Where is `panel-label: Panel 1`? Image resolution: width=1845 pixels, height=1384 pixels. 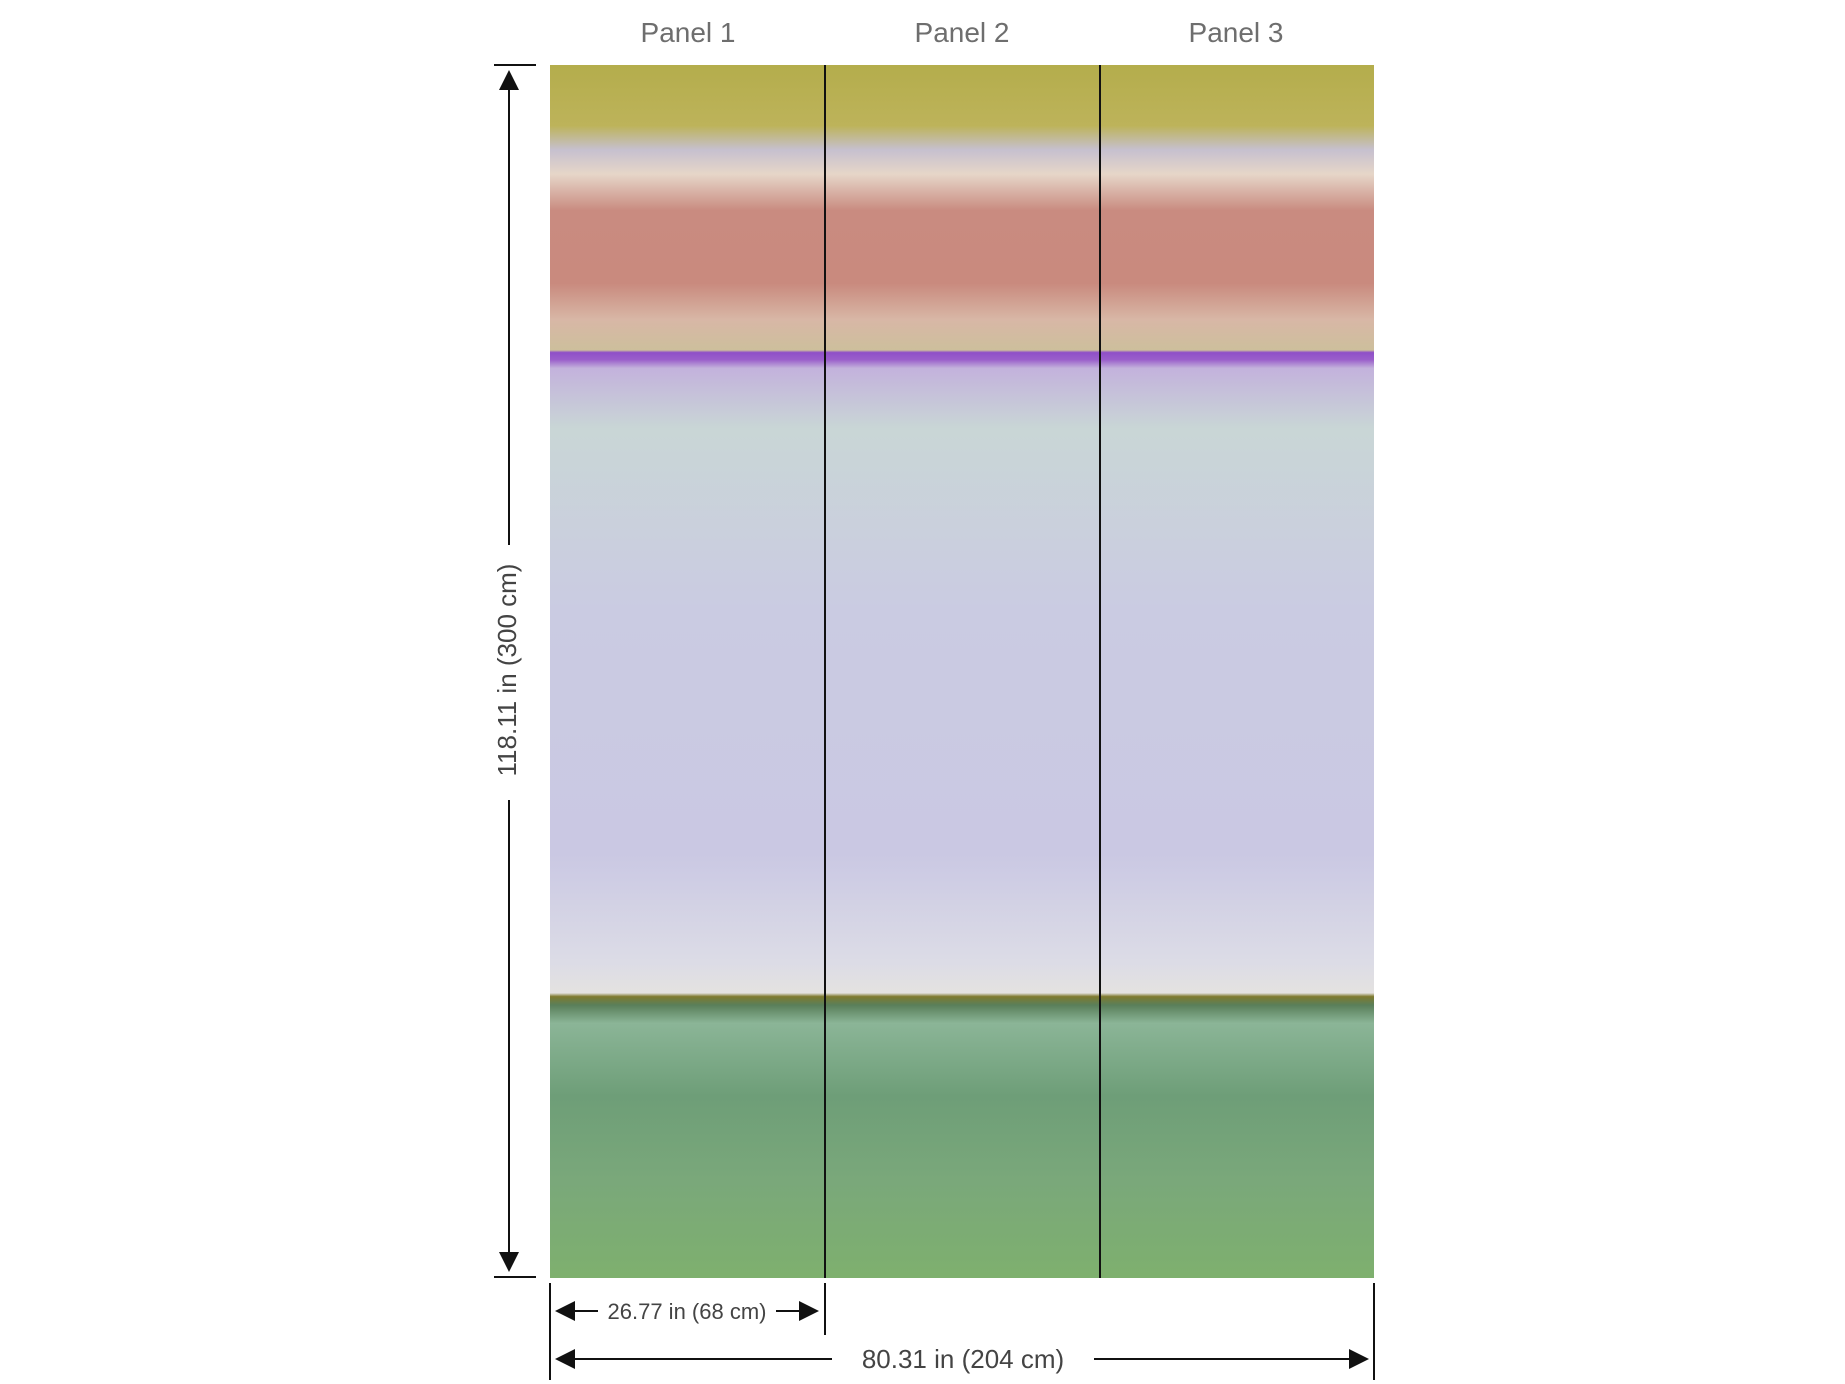
panel-label: Panel 1 is located at coordinates (688, 32).